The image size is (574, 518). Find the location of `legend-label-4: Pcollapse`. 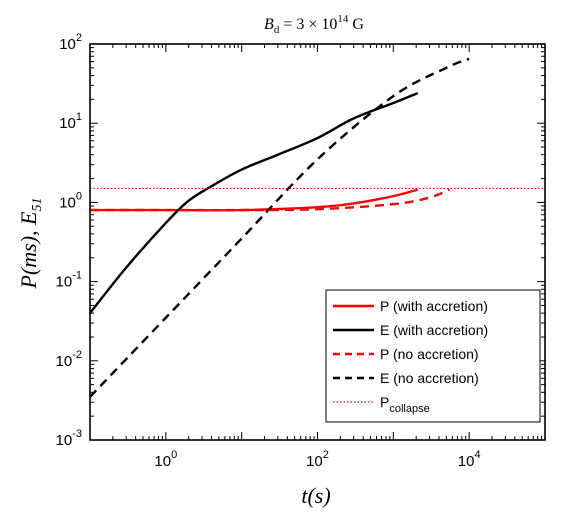

legend-label-4: Pcollapse is located at coordinates (405, 404).